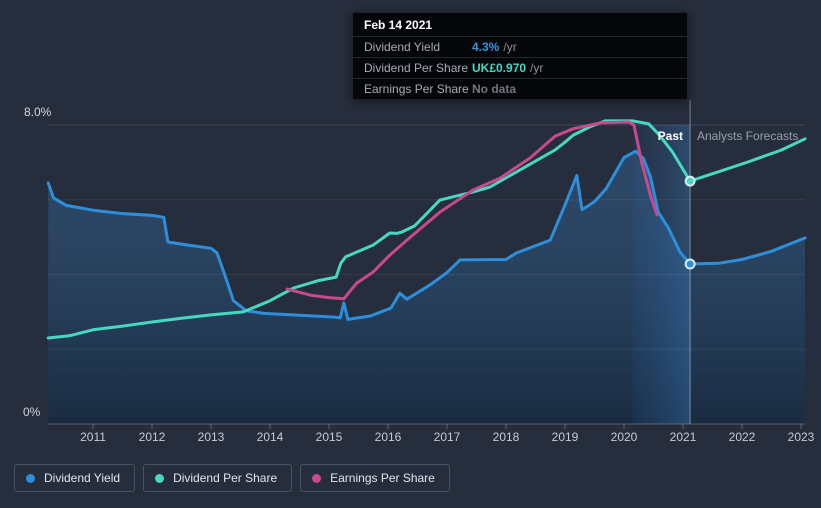  What do you see at coordinates (690, 181) in the screenshot?
I see `marker-dividend-per-share` at bounding box center [690, 181].